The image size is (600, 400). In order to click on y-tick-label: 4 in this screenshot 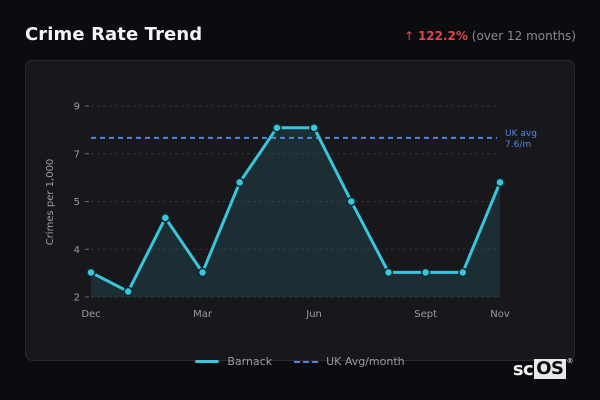, I will do `click(77, 250)`.